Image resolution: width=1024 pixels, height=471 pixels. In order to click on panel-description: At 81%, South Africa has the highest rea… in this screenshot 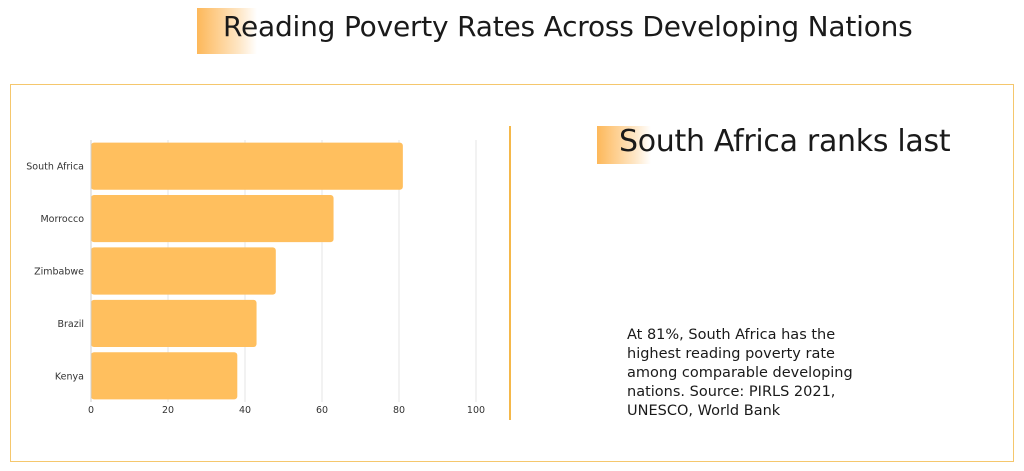, I will do `click(740, 373)`.